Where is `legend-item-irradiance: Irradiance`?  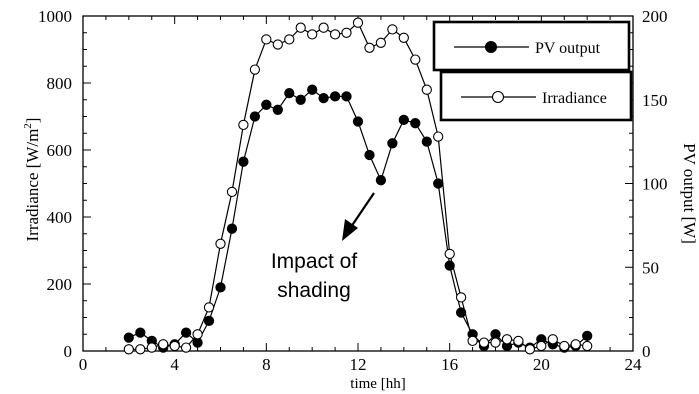
legend-item-irradiance: Irradiance is located at coordinates (536, 96).